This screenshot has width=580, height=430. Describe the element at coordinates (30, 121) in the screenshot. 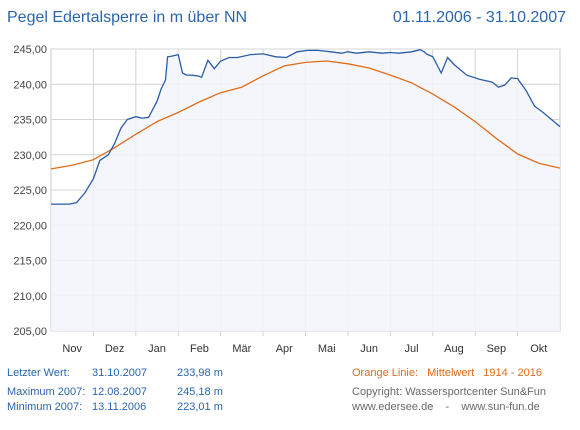

I see `y-tick-label: 235,00` at that location.